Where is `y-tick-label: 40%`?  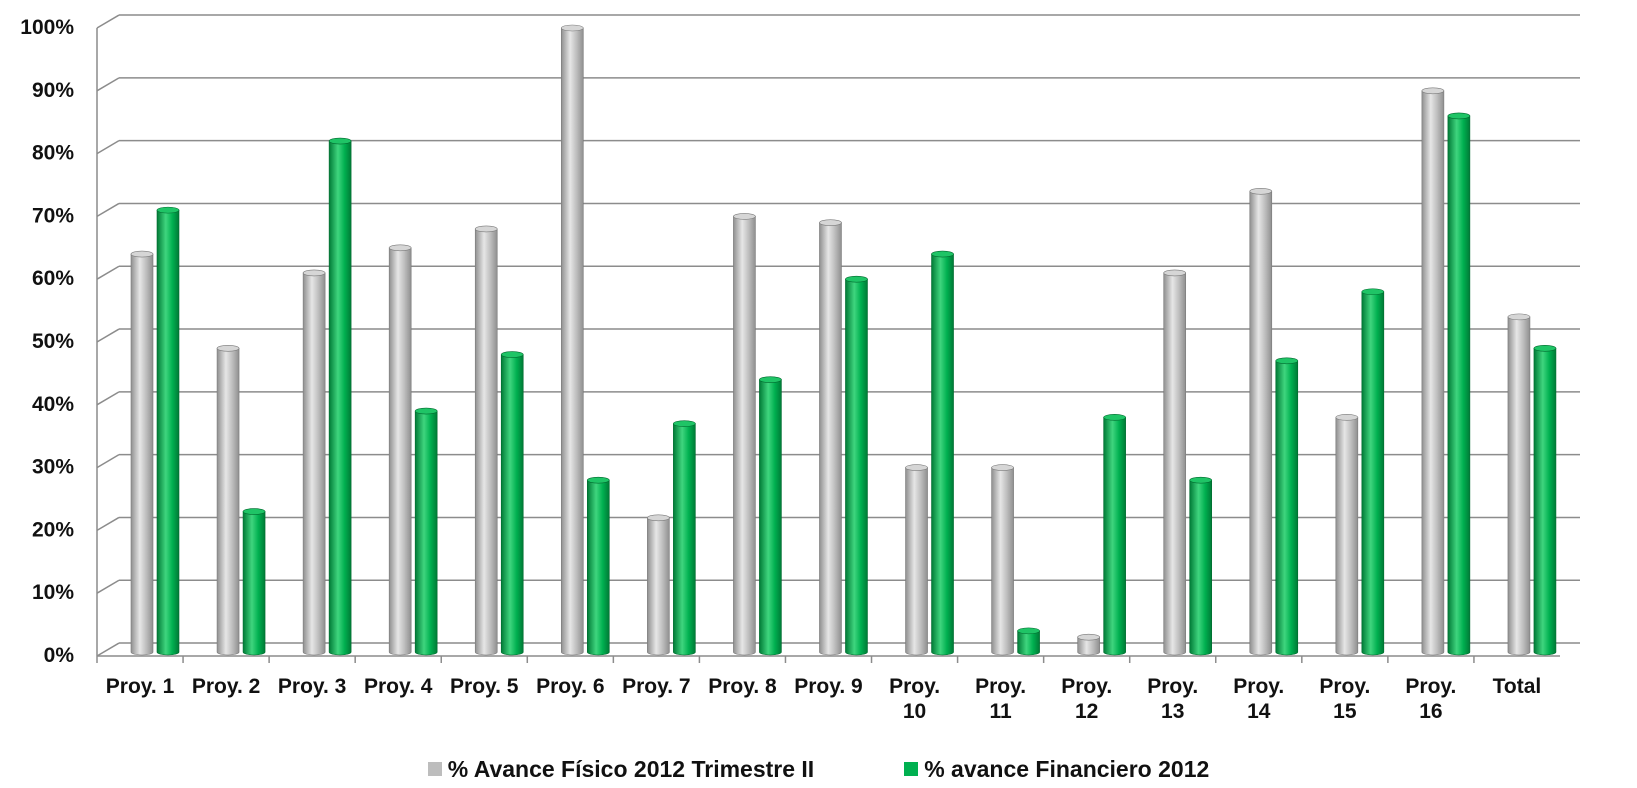
y-tick-label: 40% is located at coordinates (53, 404).